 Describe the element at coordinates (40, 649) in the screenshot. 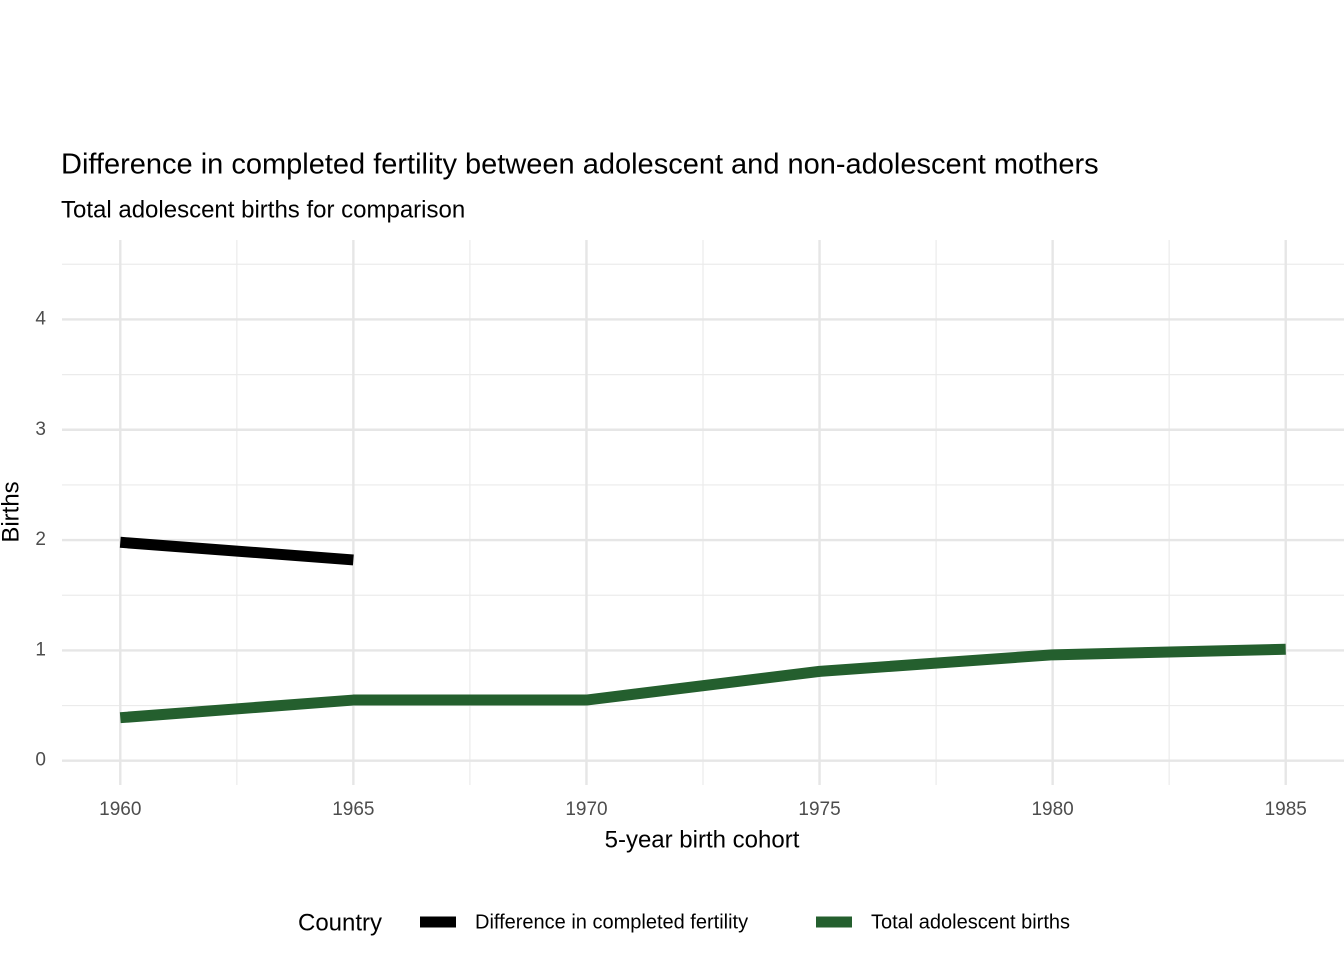

I see `y-tick-label: 1` at that location.